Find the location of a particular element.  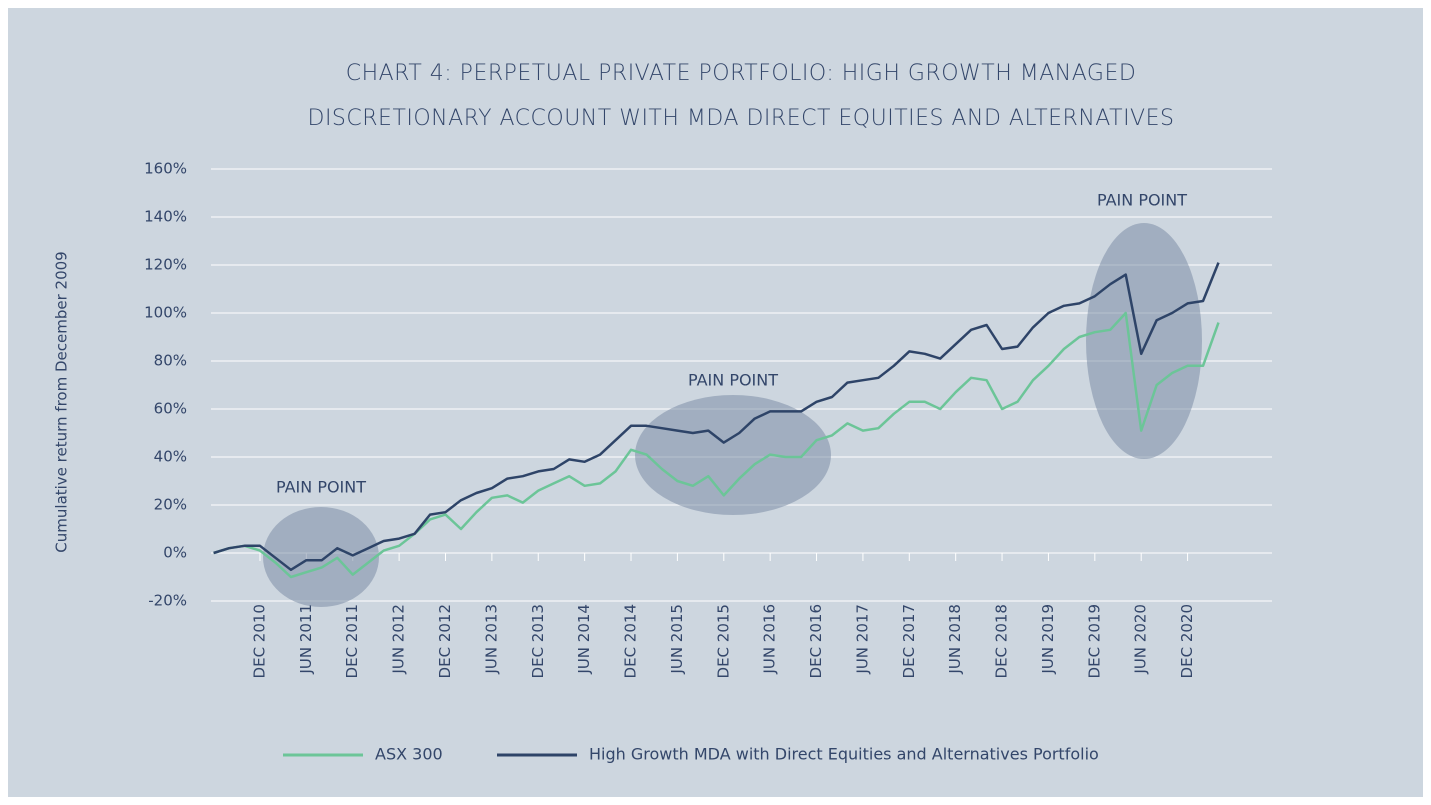

x-tick-label: DEC 2014 is located at coordinates (631, 641).